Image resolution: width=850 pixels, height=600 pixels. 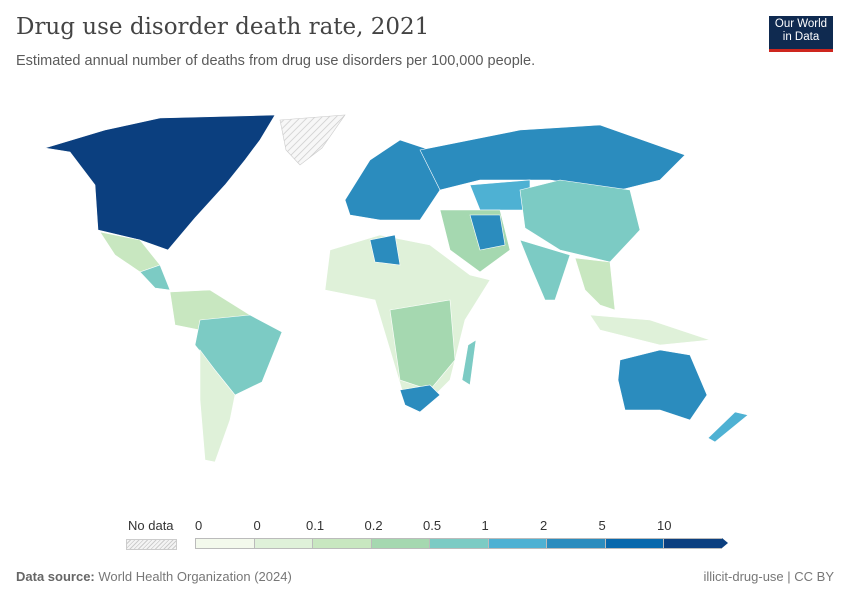 I want to click on country-iran, so click(x=487, y=232).